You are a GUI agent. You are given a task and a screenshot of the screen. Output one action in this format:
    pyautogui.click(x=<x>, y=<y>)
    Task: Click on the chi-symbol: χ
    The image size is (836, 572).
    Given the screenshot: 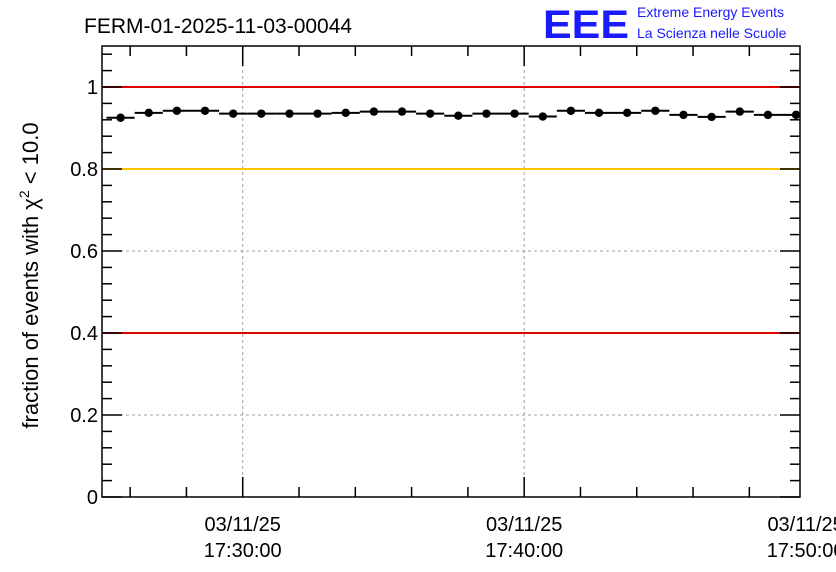 What is the action you would take?
    pyautogui.click(x=30, y=204)
    